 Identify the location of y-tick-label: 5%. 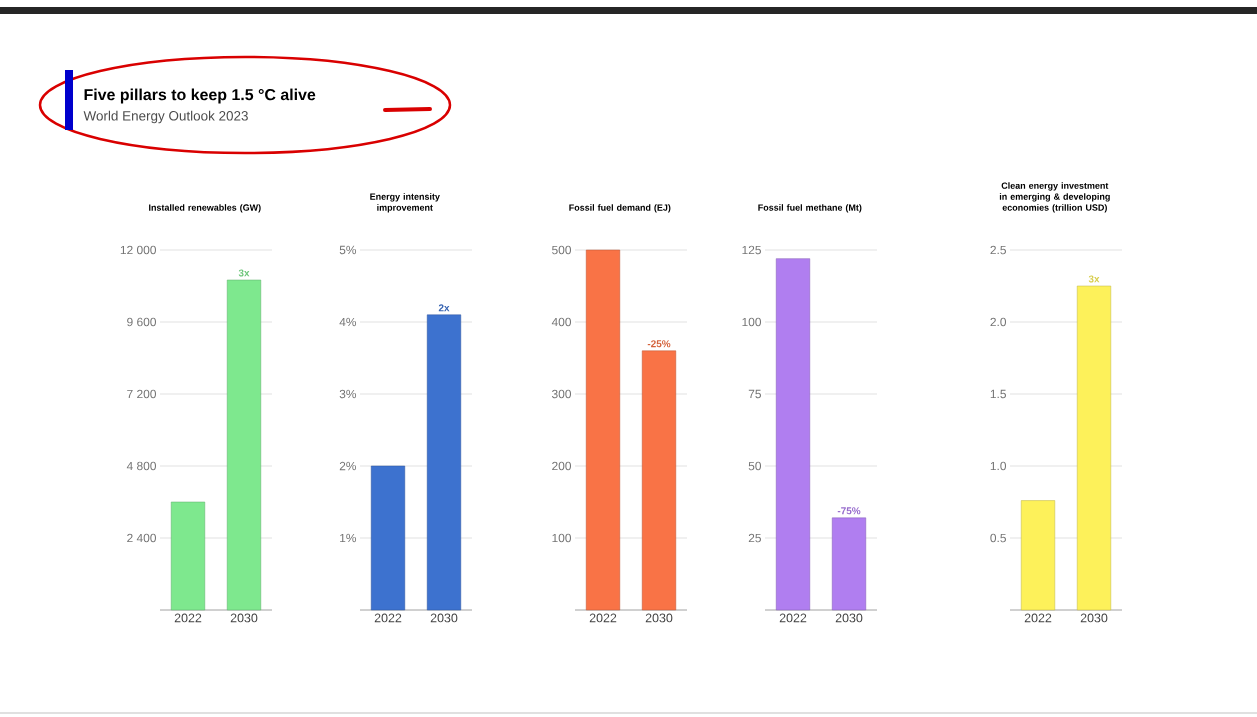
(348, 250).